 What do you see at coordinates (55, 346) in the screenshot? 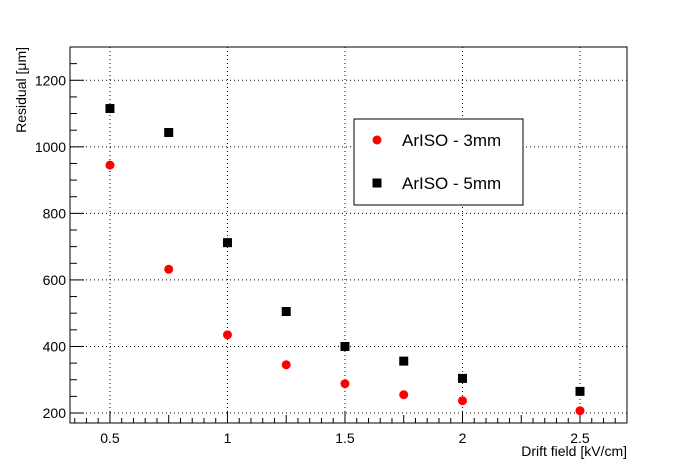
I see `y-tick-label: 400` at bounding box center [55, 346].